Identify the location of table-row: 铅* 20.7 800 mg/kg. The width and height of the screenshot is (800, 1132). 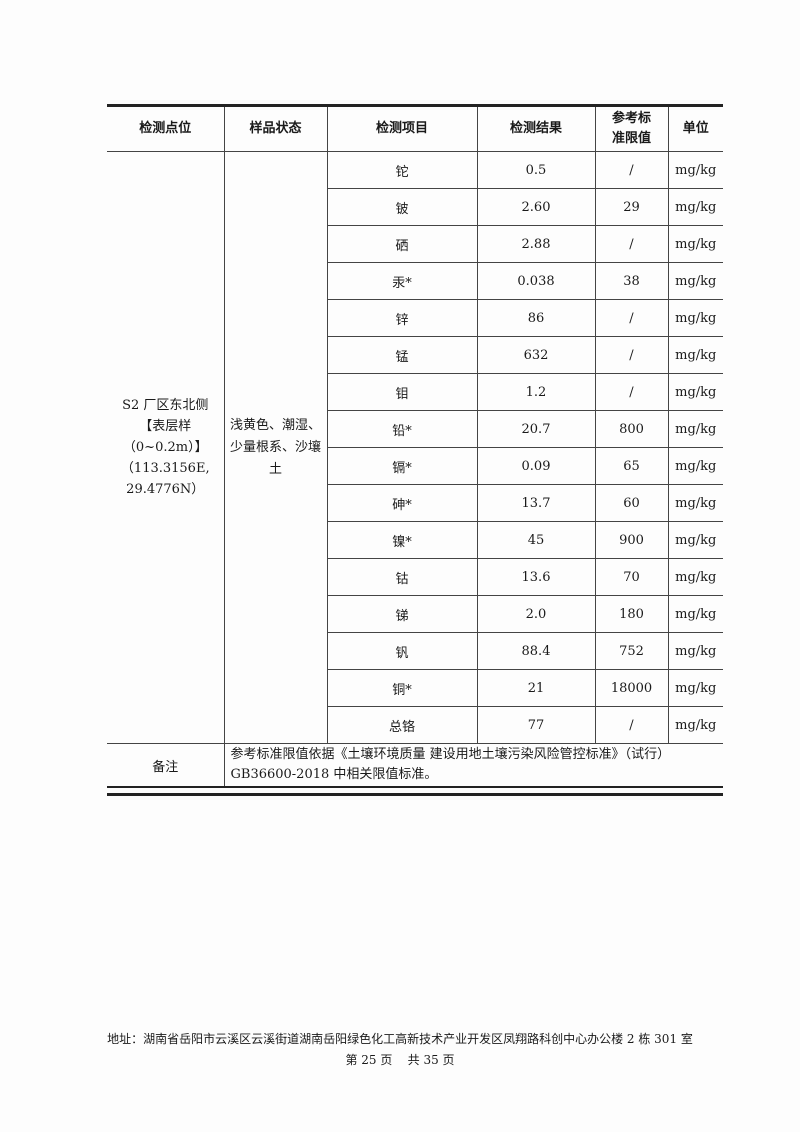
(415, 429).